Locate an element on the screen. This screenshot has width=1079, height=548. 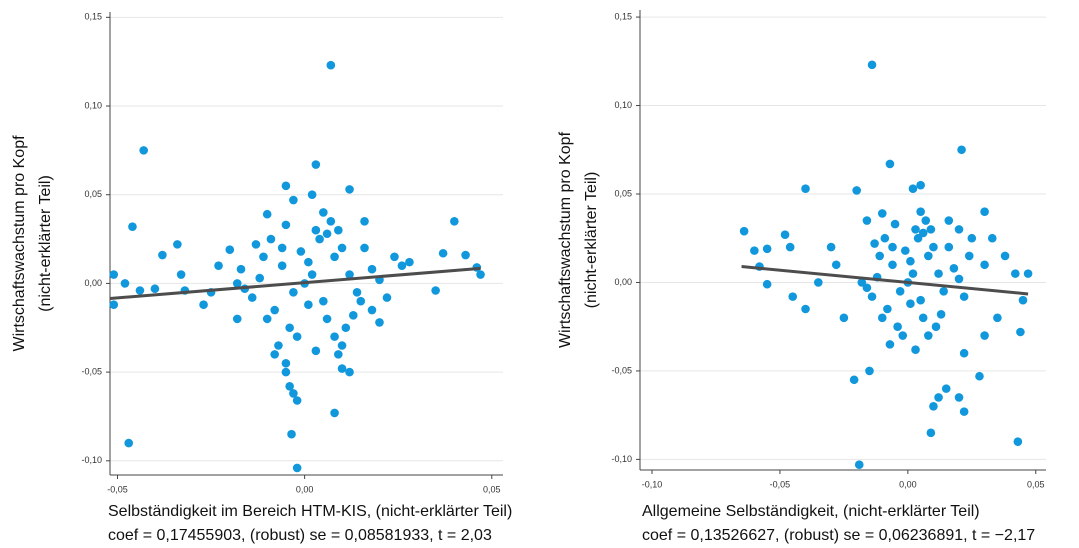
x-tick-label: 0,05 is located at coordinates (492, 489).